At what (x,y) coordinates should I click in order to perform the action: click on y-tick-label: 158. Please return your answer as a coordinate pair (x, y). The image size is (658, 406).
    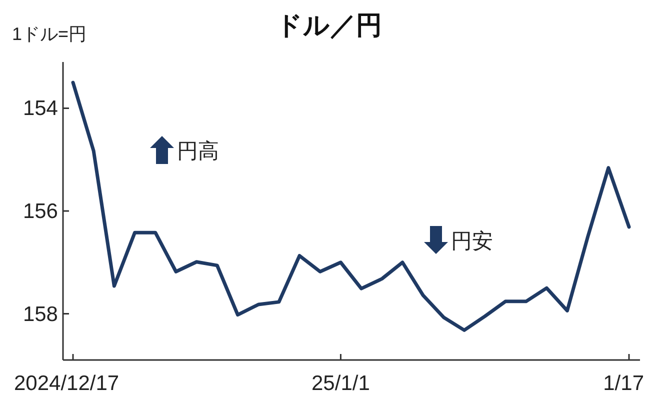
    Looking at the image, I should click on (40, 314).